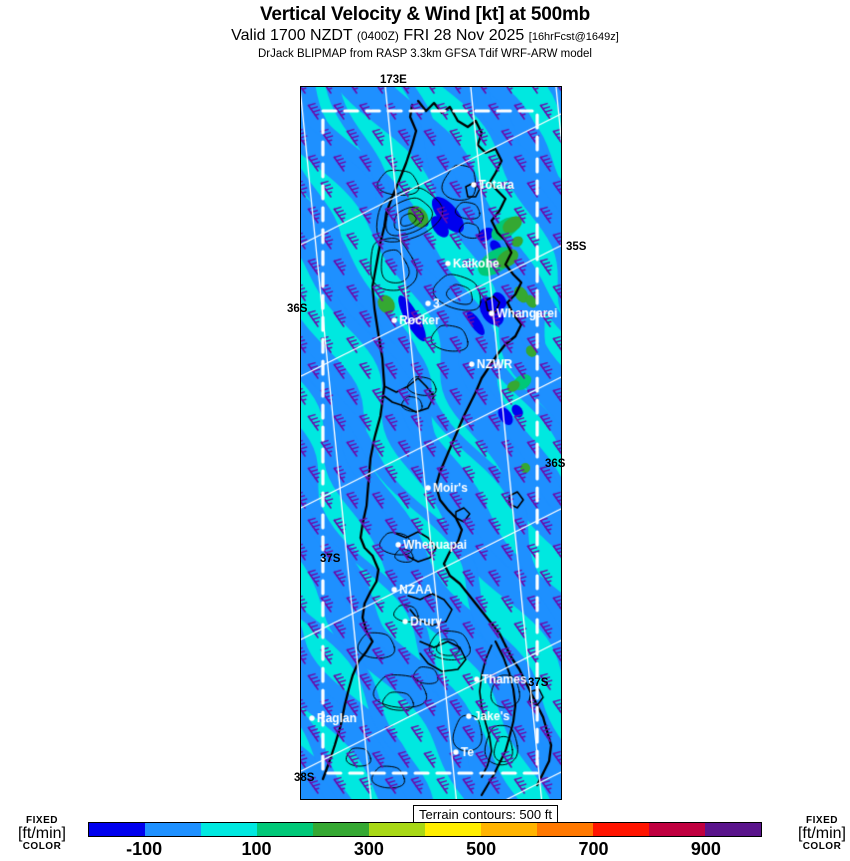 Image resolution: width=850 pixels, height=861 pixels. Describe the element at coordinates (555, 464) in the screenshot. I see `geo-label-36s-3: 36S` at that location.